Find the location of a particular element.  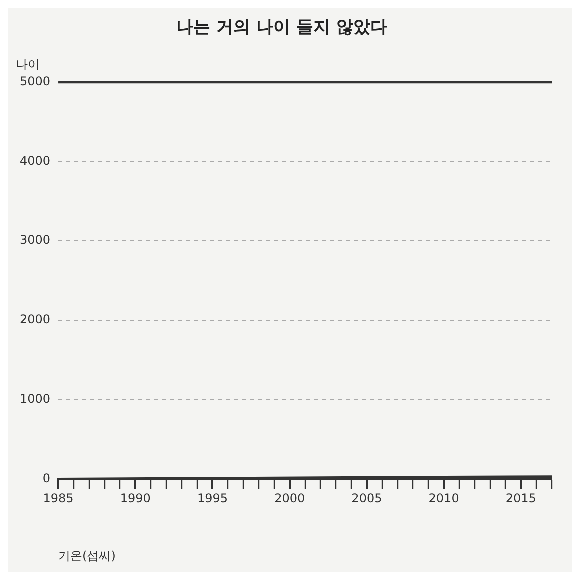

x-tick-label: 1985 is located at coordinates (58, 499).